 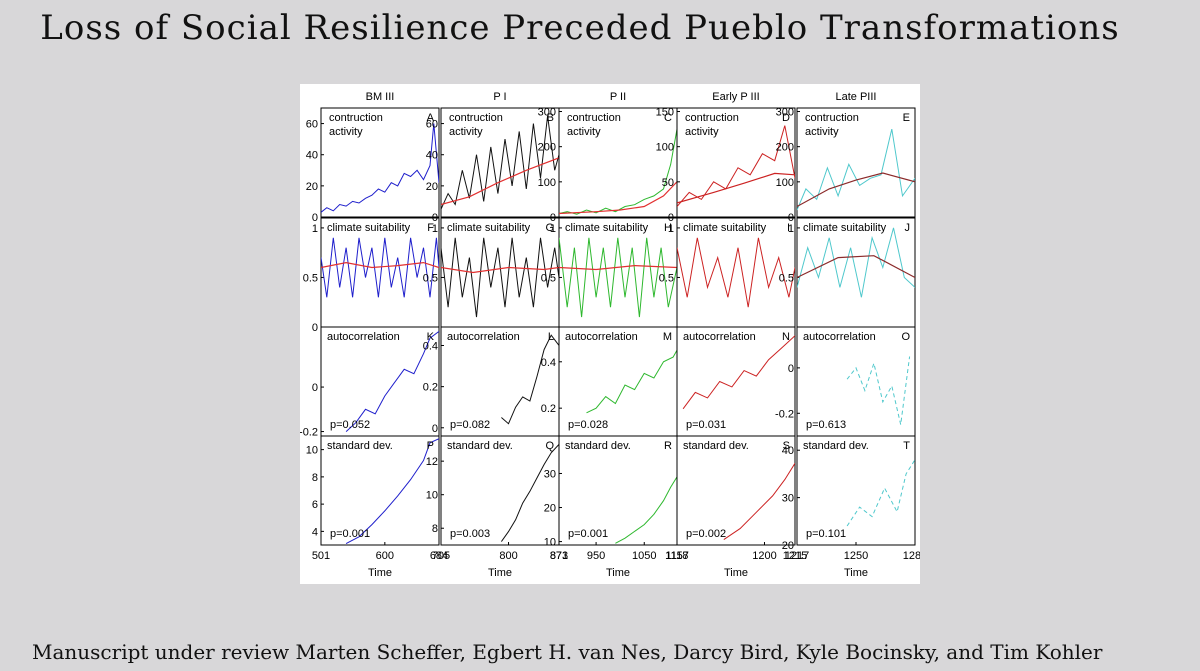 What do you see at coordinates (435, 229) in the screenshot?
I see `y-tick-label-G-1: 1` at bounding box center [435, 229].